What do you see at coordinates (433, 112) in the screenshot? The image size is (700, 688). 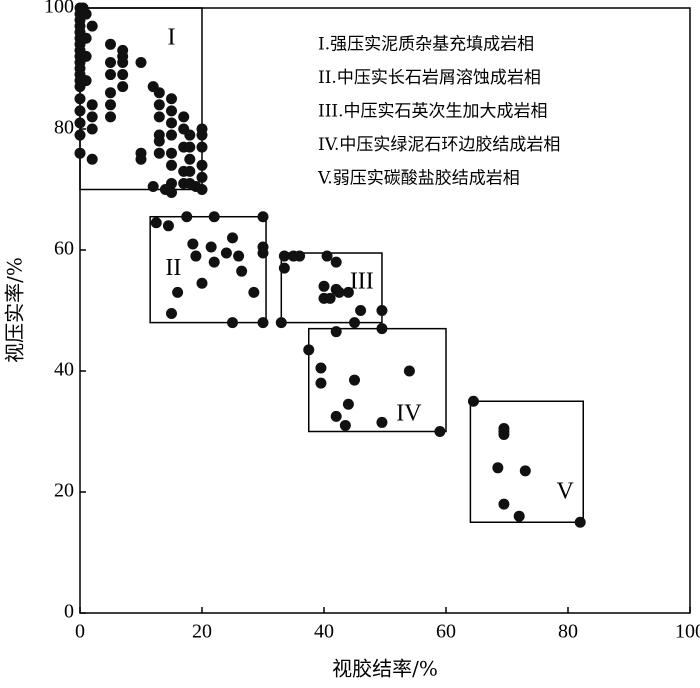 I see `legend-entry: III.中压实石英次生加大成岩相` at bounding box center [433, 112].